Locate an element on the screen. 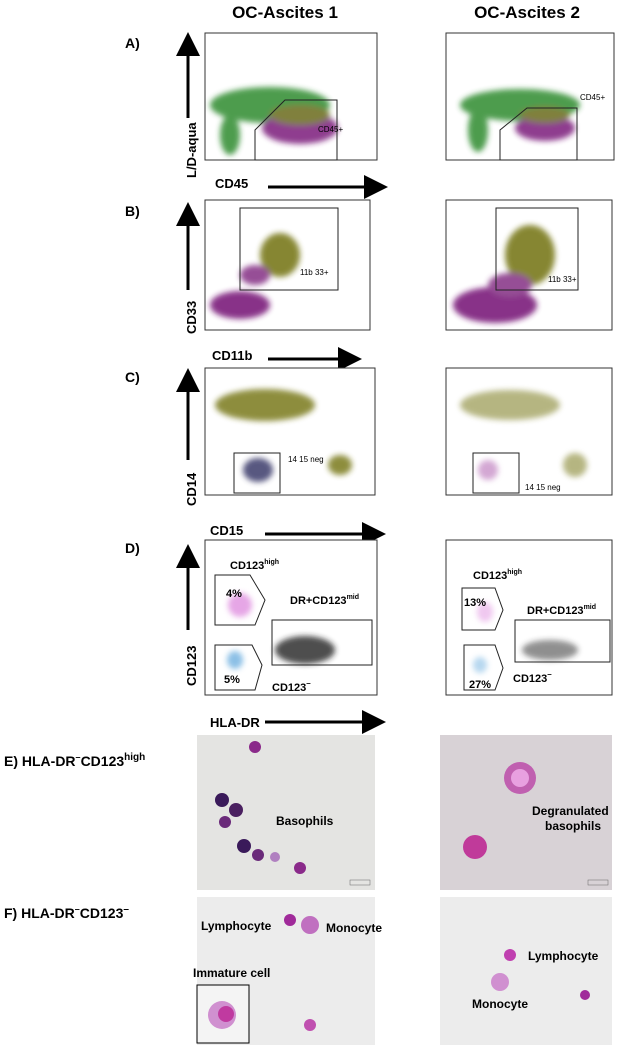 This screenshot has width=634, height=1050. y-axis-label: CD33 is located at coordinates (191, 317).